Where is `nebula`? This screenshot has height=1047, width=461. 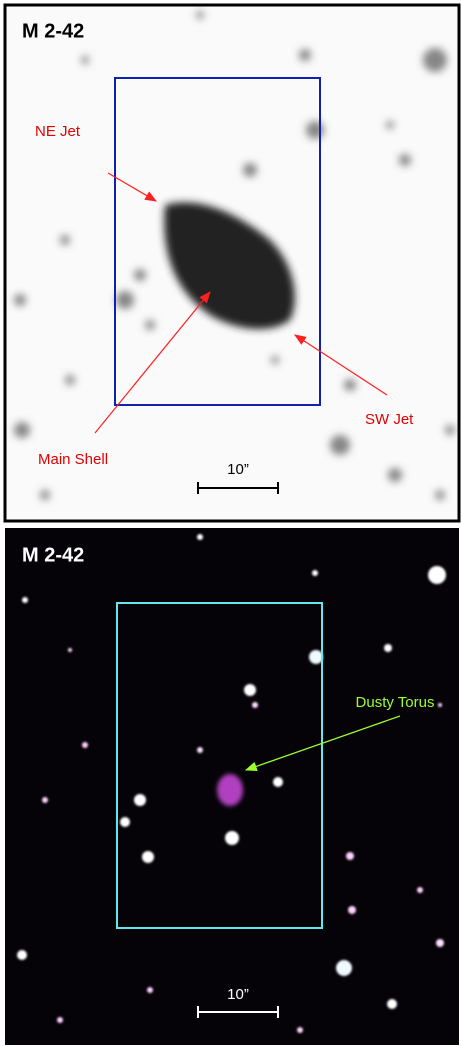 nebula is located at coordinates (229, 266).